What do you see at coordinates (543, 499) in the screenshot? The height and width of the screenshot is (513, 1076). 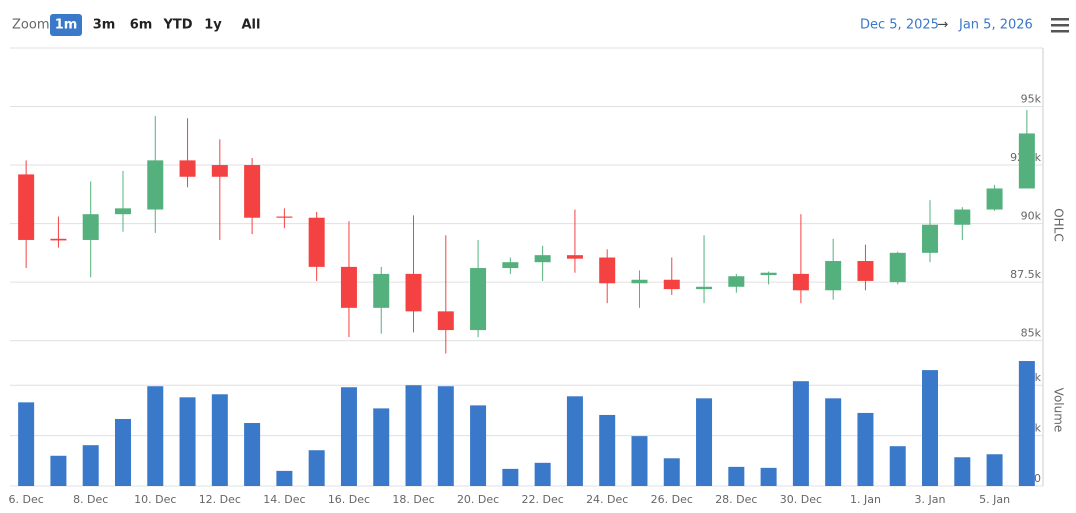 I see `x-tick-label: 22. Dec` at bounding box center [543, 499].